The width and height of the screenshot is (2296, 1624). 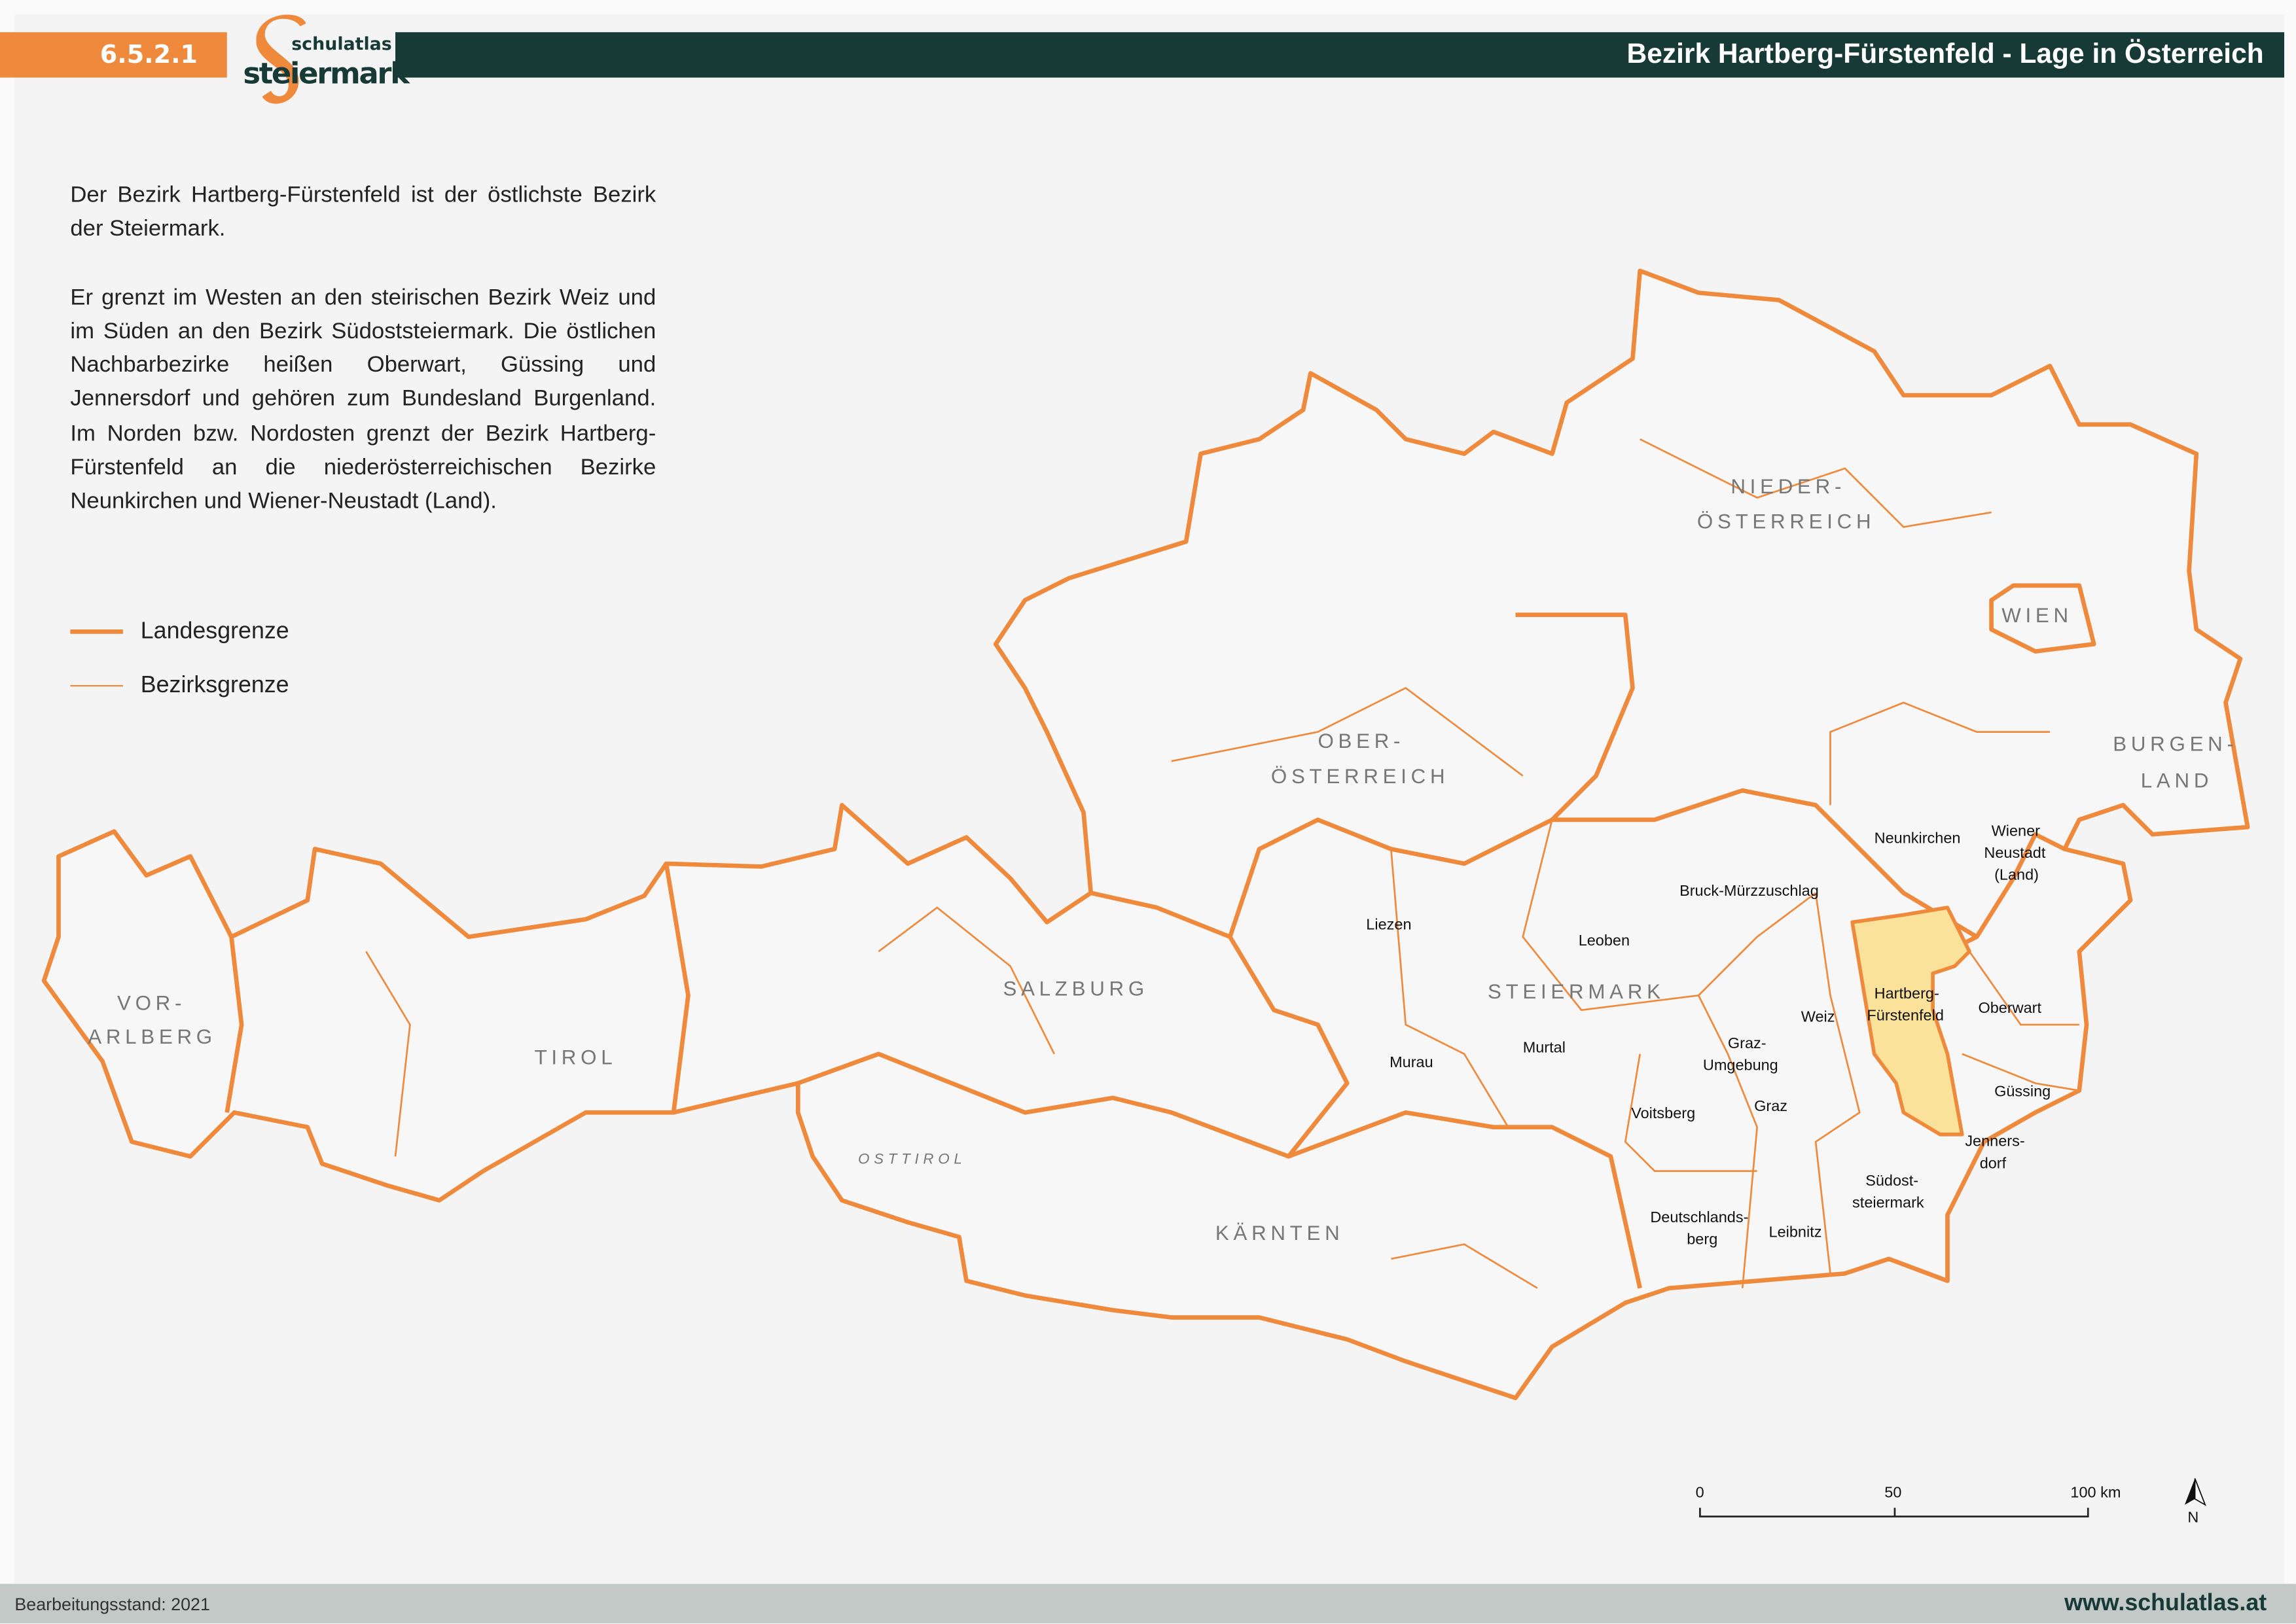 What do you see at coordinates (1908, 1501) in the screenshot?
I see `scale-bar: 0 50 100 km` at bounding box center [1908, 1501].